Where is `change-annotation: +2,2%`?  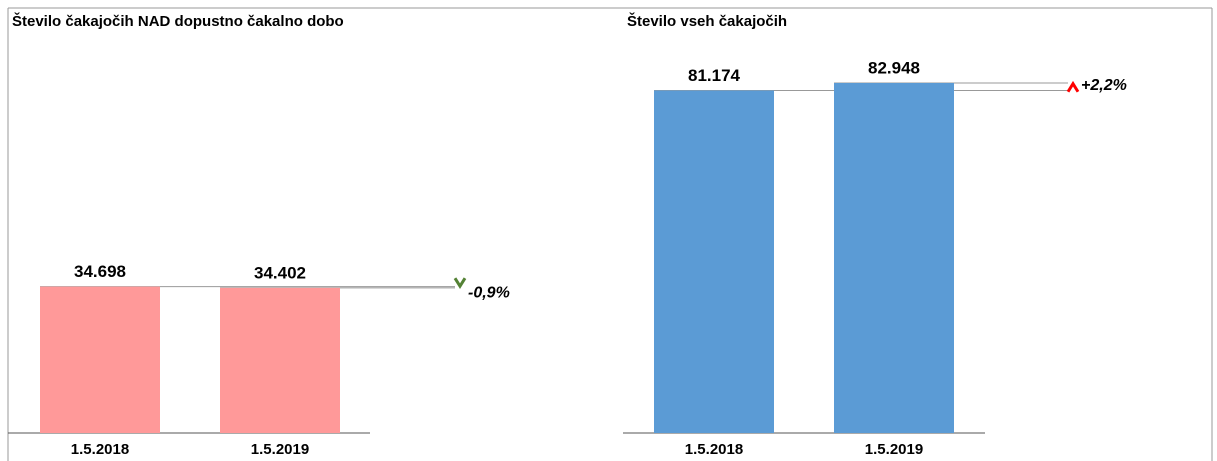 change-annotation: +2,2% is located at coordinates (1104, 85).